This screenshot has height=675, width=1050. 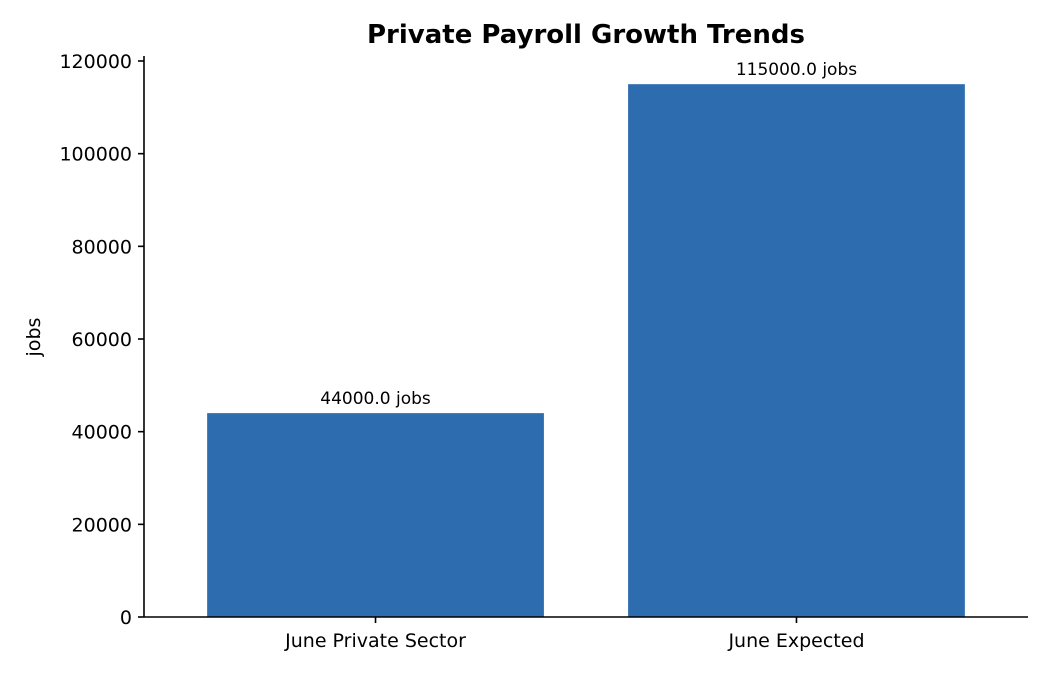 What do you see at coordinates (34, 338) in the screenshot?
I see `y-axis-label: jobs` at bounding box center [34, 338].